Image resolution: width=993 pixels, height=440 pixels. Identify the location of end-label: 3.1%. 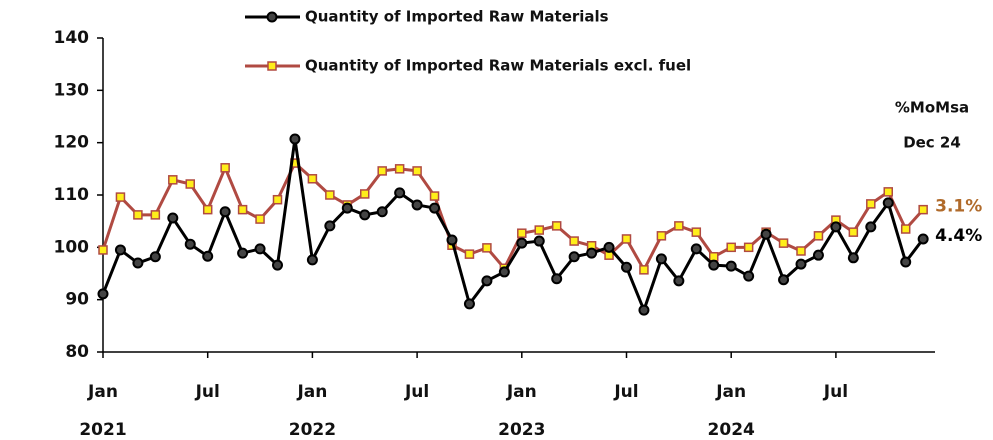
(958, 207).